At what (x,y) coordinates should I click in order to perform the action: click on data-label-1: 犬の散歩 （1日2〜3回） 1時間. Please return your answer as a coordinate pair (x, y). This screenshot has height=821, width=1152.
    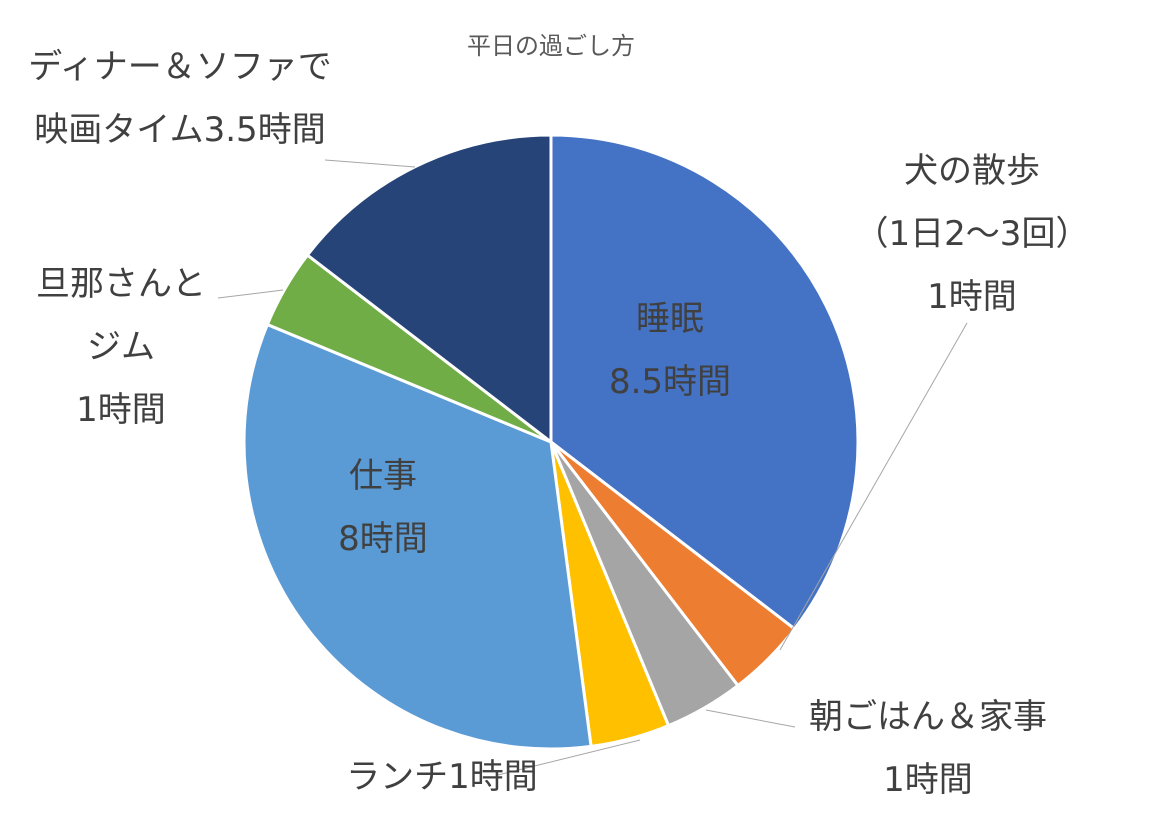
    Looking at the image, I should click on (972, 234).